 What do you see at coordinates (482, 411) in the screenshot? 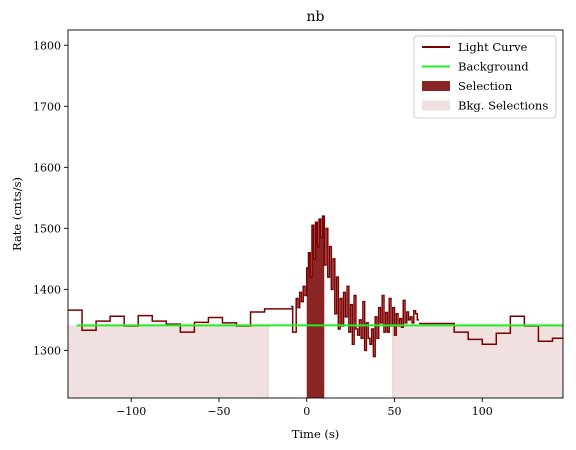
I see `x-tick-label: 100` at bounding box center [482, 411].